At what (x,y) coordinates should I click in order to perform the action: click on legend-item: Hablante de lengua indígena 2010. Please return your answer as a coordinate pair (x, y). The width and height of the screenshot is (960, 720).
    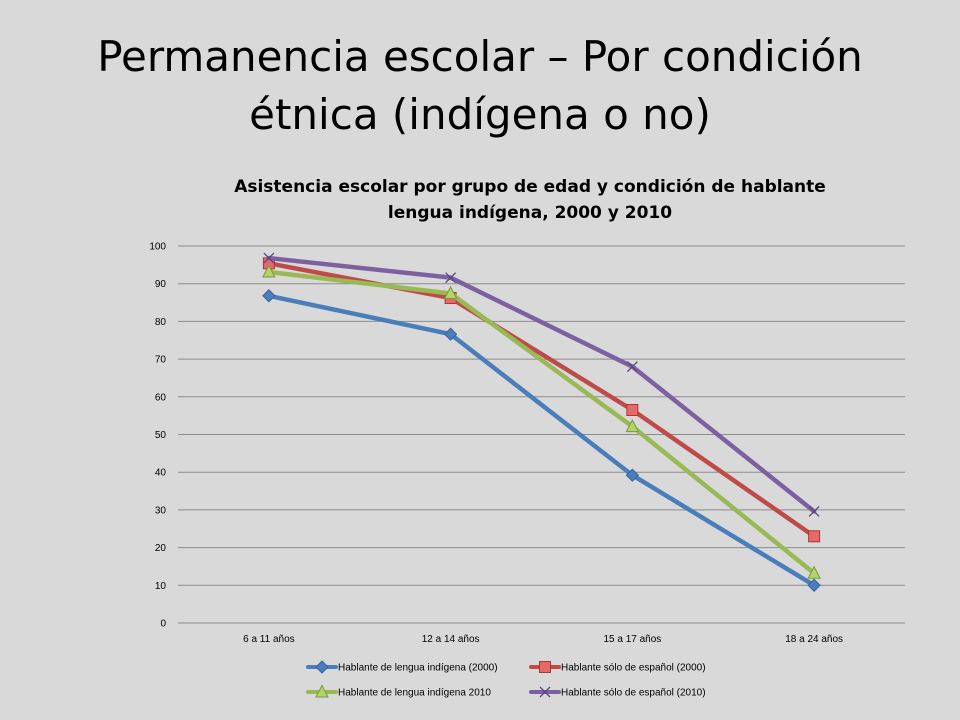
    Looking at the image, I should click on (398, 691).